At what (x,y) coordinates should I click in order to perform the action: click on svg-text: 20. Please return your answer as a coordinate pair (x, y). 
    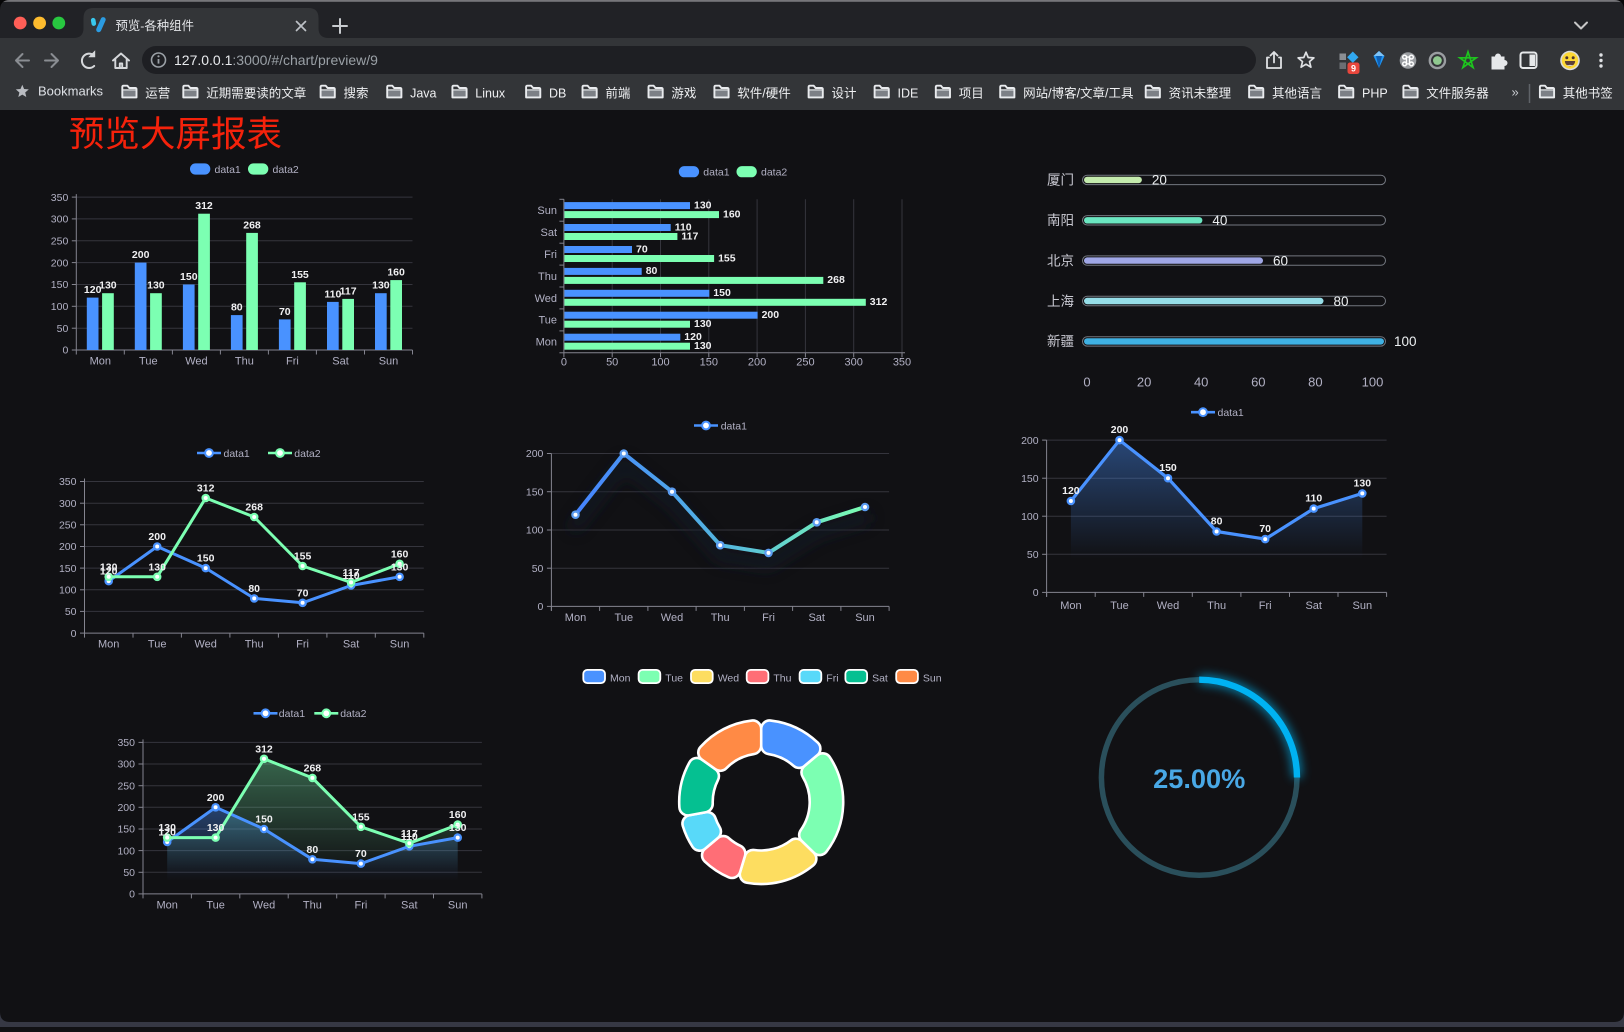
    Looking at the image, I should click on (1159, 180).